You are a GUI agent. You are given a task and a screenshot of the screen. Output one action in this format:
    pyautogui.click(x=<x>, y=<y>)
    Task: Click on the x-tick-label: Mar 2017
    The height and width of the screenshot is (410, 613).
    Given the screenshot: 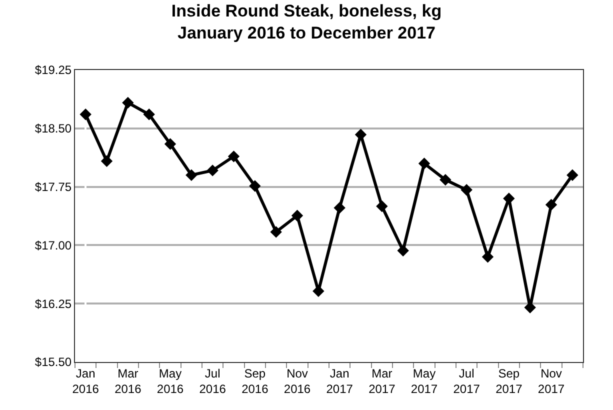 What is the action you would take?
    pyautogui.click(x=382, y=381)
    